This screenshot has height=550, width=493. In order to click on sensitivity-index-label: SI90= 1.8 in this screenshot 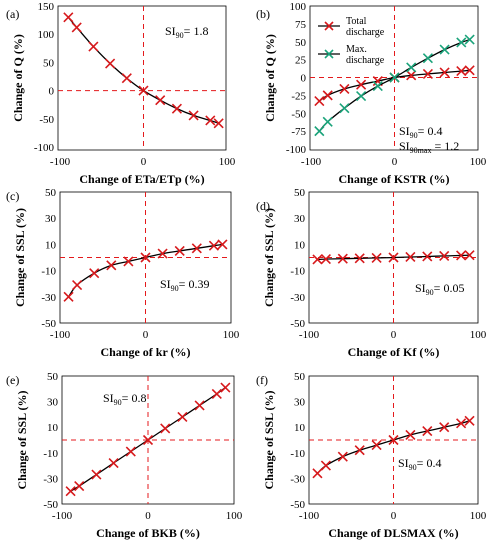, I will do `click(186, 32)`.